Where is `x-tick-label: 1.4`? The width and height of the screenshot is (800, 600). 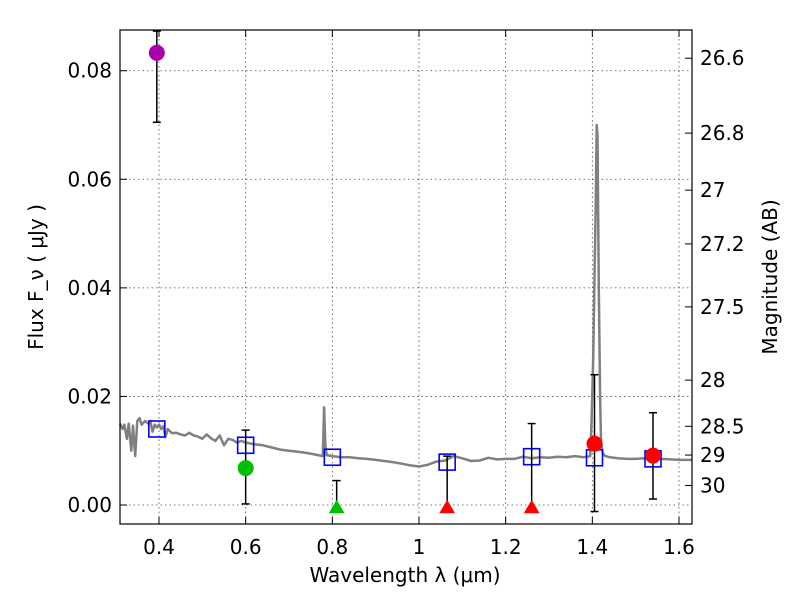 x-tick-label: 1.4 is located at coordinates (592, 547).